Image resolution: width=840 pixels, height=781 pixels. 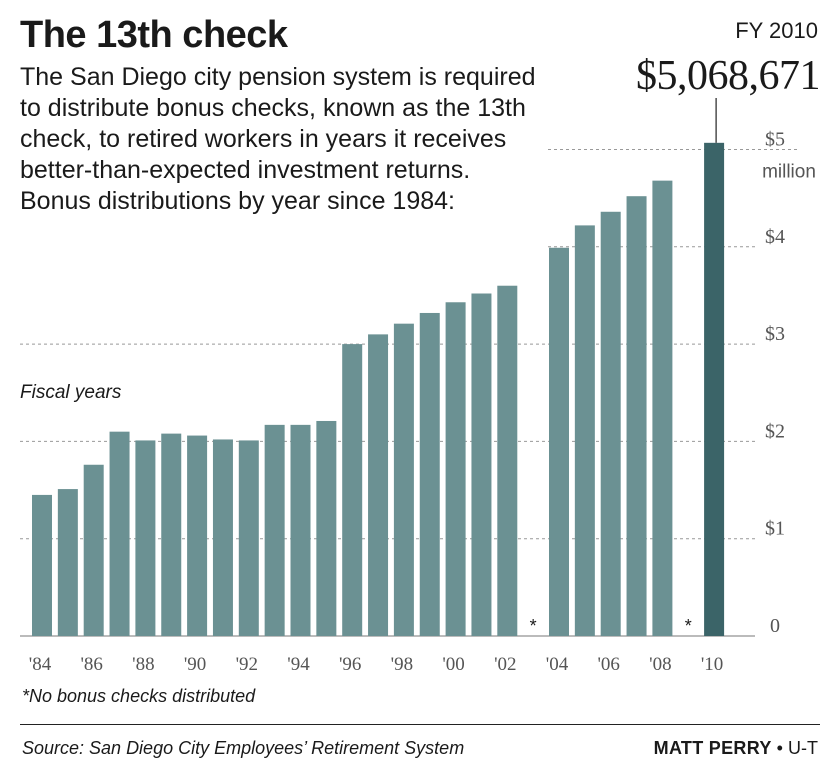 What do you see at coordinates (775, 431) in the screenshot?
I see `y-tick-label: $2` at bounding box center [775, 431].